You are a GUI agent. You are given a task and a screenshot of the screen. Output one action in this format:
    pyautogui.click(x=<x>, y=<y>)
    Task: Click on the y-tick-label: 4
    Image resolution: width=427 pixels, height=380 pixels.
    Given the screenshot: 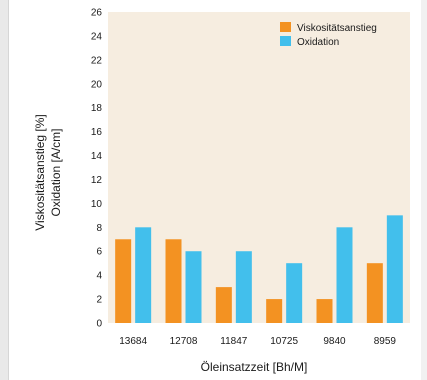 What is the action you would take?
    pyautogui.click(x=99, y=276)
    